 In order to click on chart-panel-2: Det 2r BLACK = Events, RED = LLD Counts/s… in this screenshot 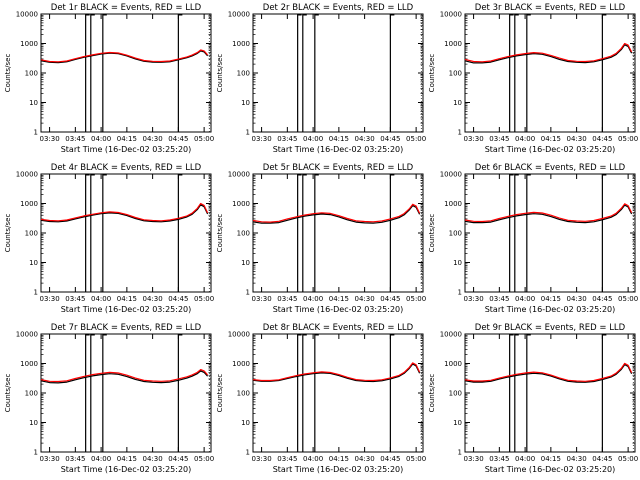, I will do `click(321, 78)`.